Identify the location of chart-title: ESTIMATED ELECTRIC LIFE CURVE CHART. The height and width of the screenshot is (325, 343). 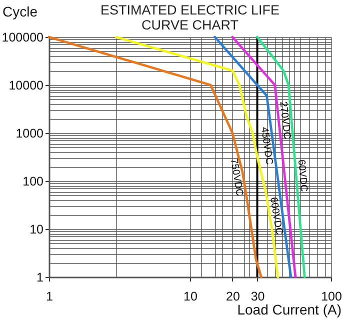
(190, 17).